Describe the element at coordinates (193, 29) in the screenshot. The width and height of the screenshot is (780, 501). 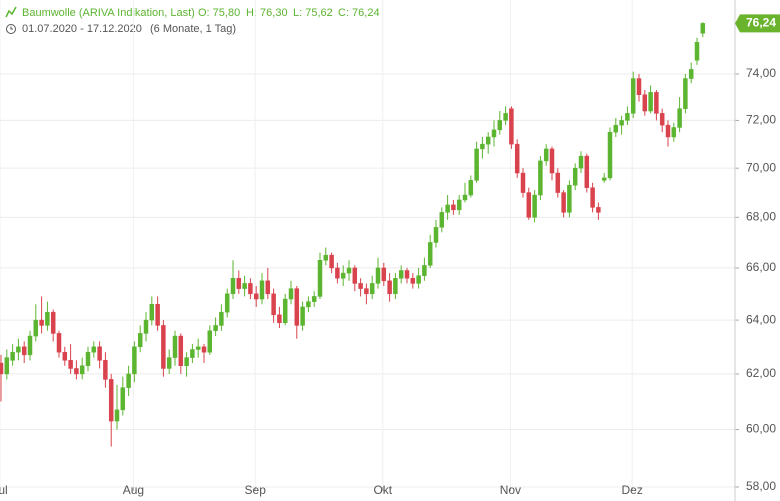
I see `period: (6 Monate, 1 Tag)` at that location.